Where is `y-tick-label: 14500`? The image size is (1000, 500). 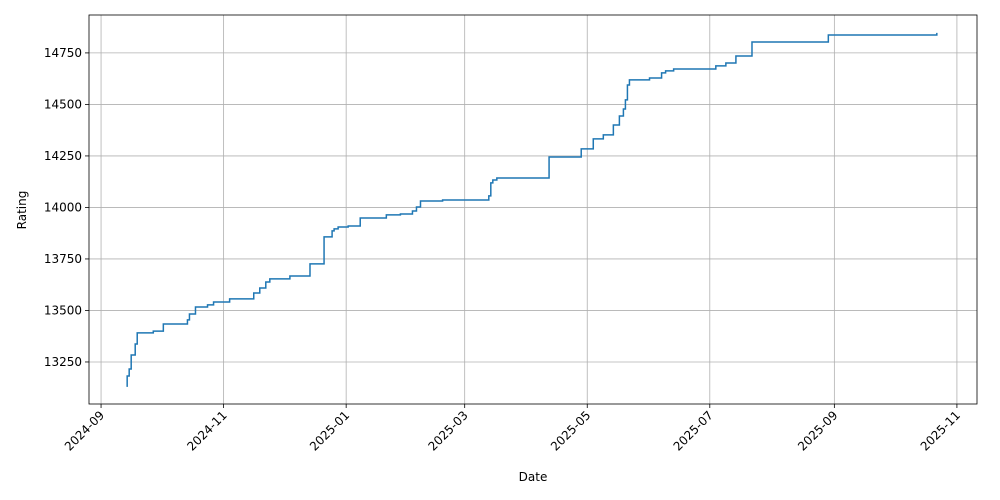
y-tick-label: 14500 is located at coordinates (63, 104).